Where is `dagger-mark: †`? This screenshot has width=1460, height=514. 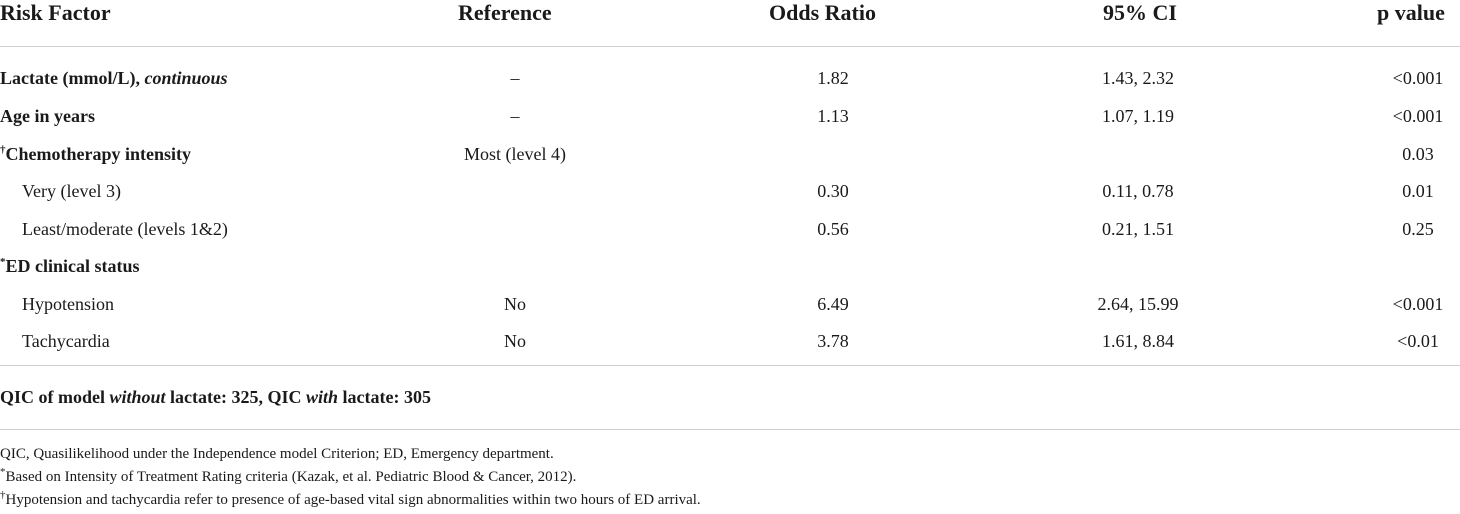
dagger-mark: † is located at coordinates (3, 150).